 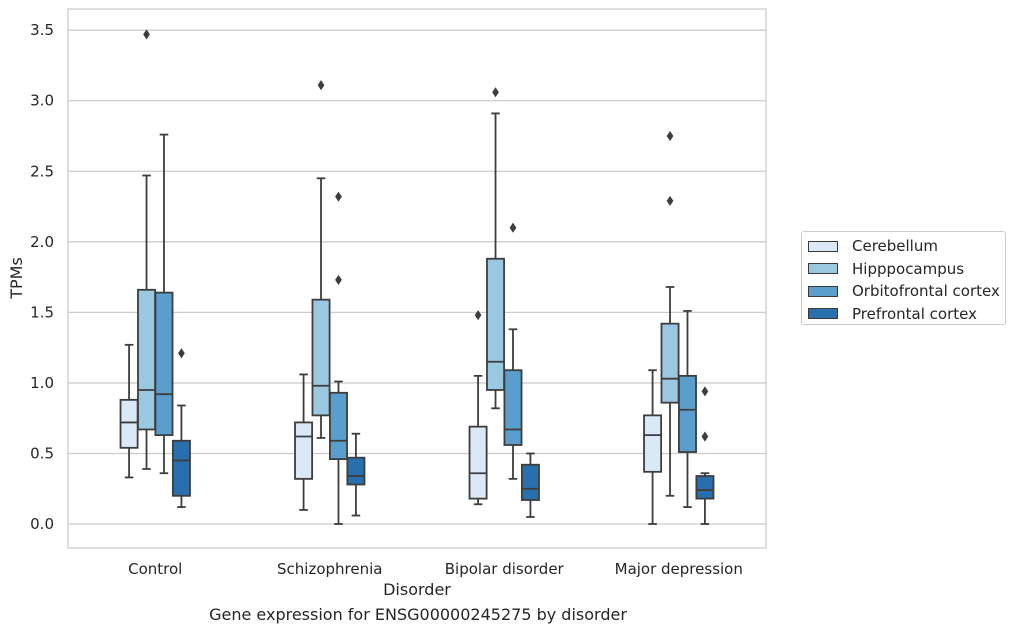 I want to click on legend-label: Orbitofrontal cortex, so click(x=926, y=291).